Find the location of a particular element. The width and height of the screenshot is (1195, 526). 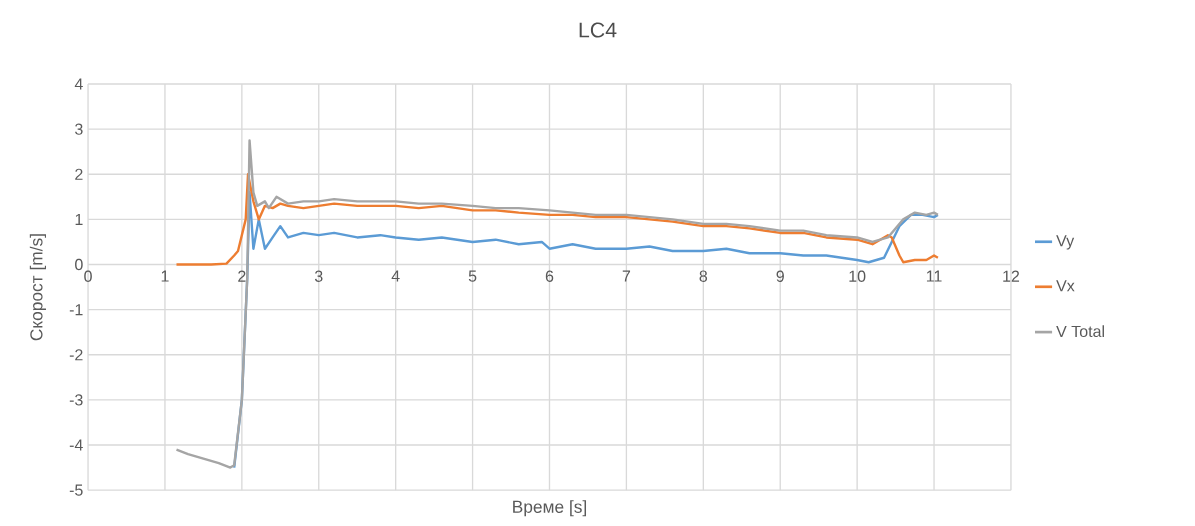

y-tick-label: 4 is located at coordinates (78, 84).